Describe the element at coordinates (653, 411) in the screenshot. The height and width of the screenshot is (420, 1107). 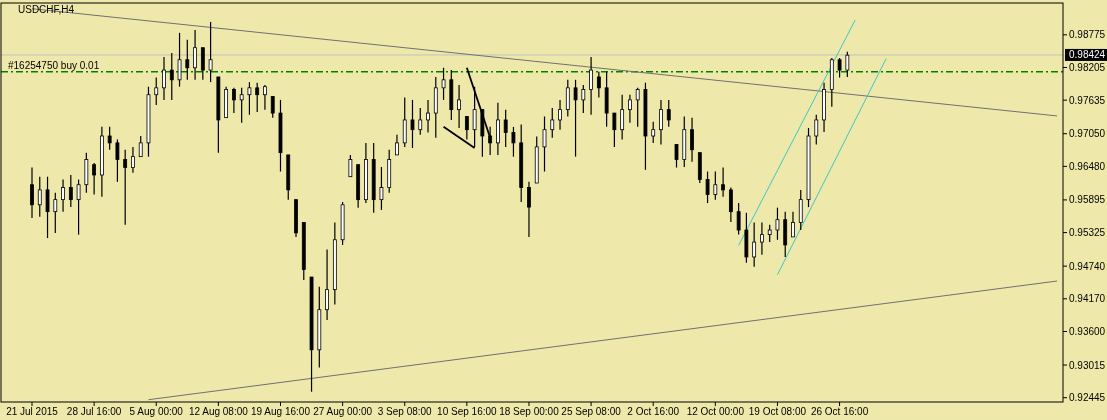
I see `x-tick-label: 2 Oct 16:00` at that location.